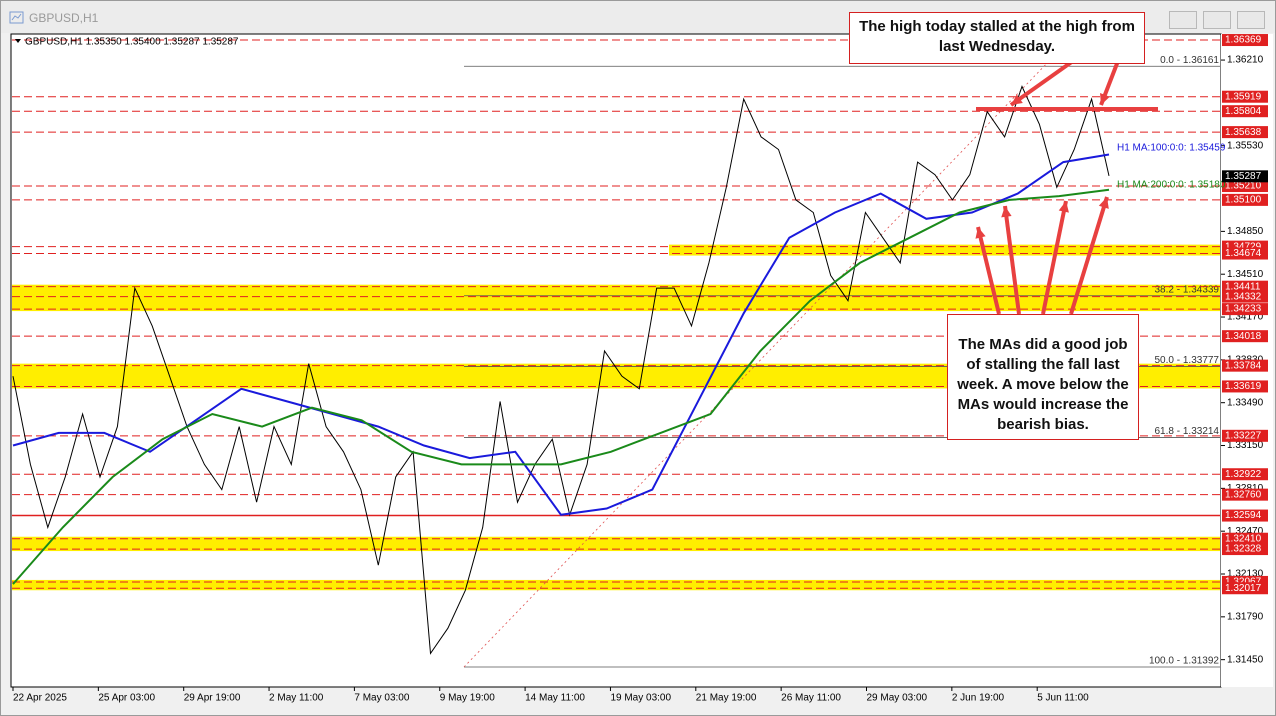  I want to click on level-label: 1.34674, so click(1243, 253).